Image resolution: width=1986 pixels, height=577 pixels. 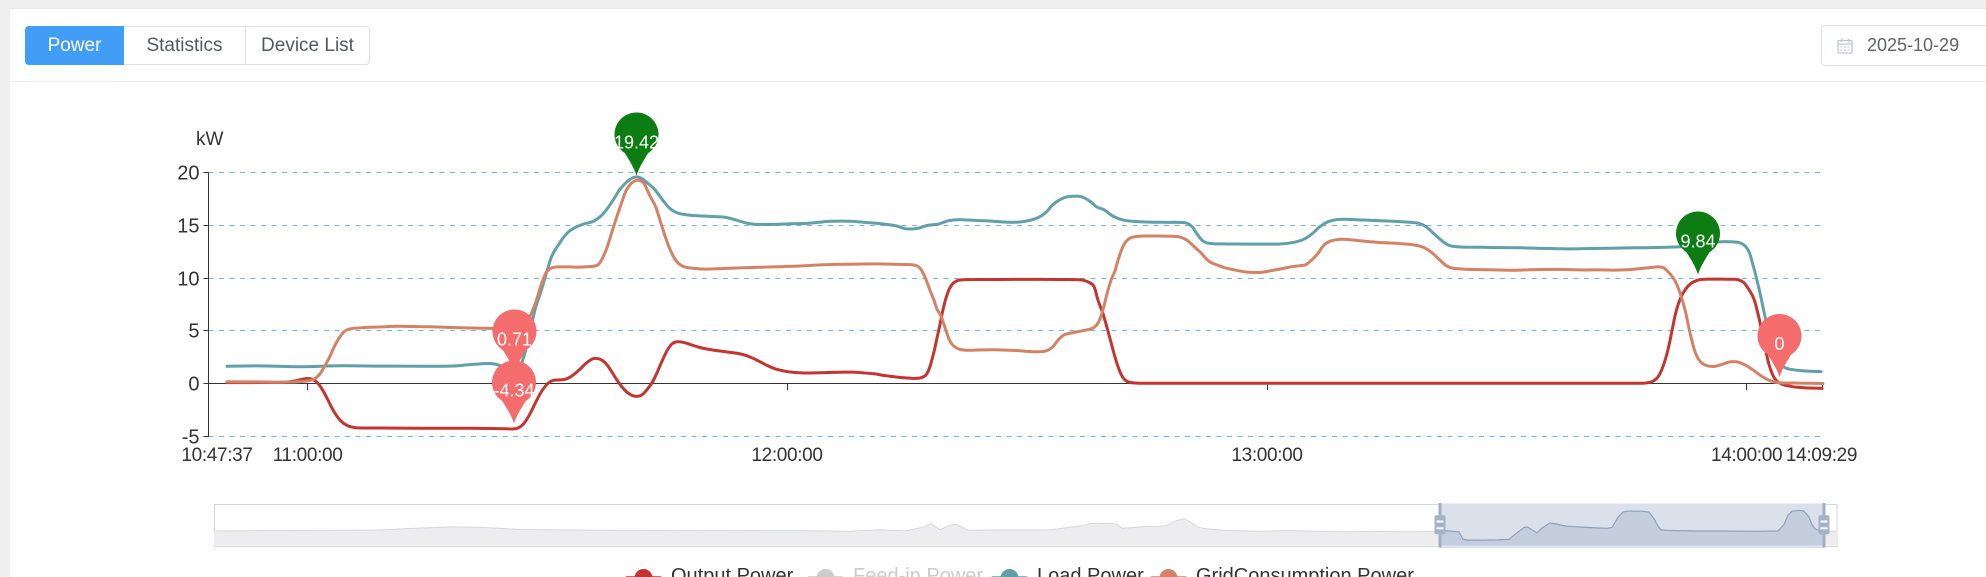 I want to click on svg-text: 20, so click(x=188, y=174).